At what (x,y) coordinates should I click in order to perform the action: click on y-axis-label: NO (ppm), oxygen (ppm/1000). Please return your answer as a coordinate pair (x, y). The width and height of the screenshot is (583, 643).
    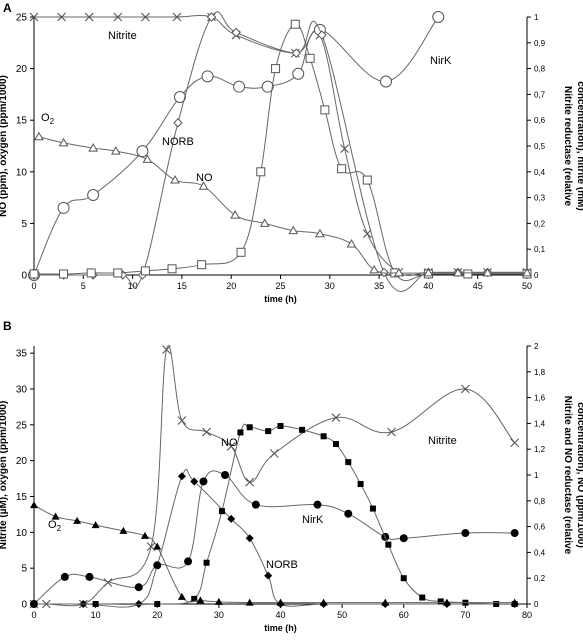
    Looking at the image, I should click on (4, 146).